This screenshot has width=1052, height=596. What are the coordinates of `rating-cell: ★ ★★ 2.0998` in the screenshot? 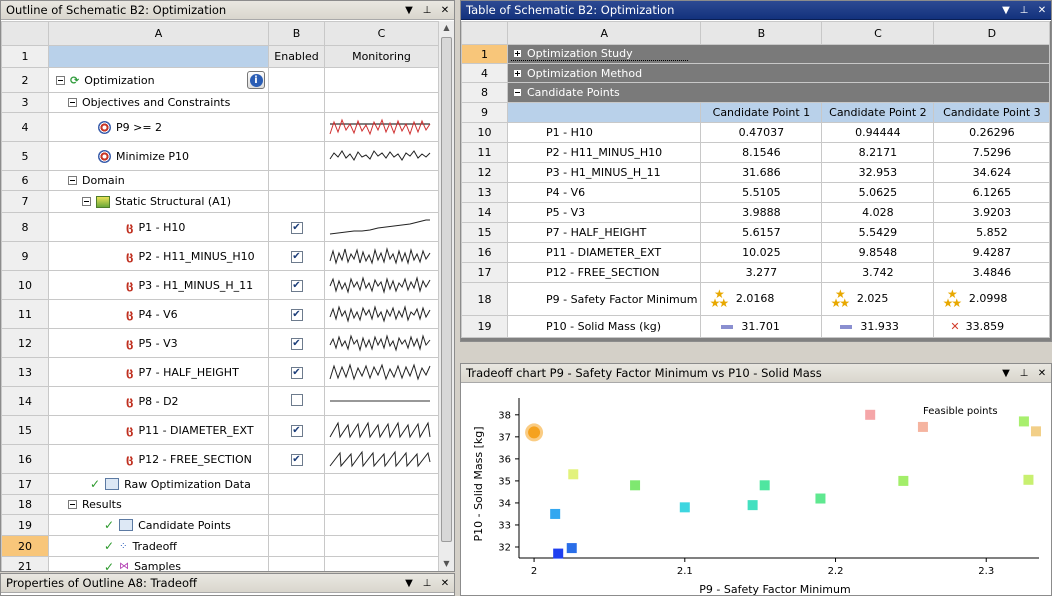 It's located at (992, 299).